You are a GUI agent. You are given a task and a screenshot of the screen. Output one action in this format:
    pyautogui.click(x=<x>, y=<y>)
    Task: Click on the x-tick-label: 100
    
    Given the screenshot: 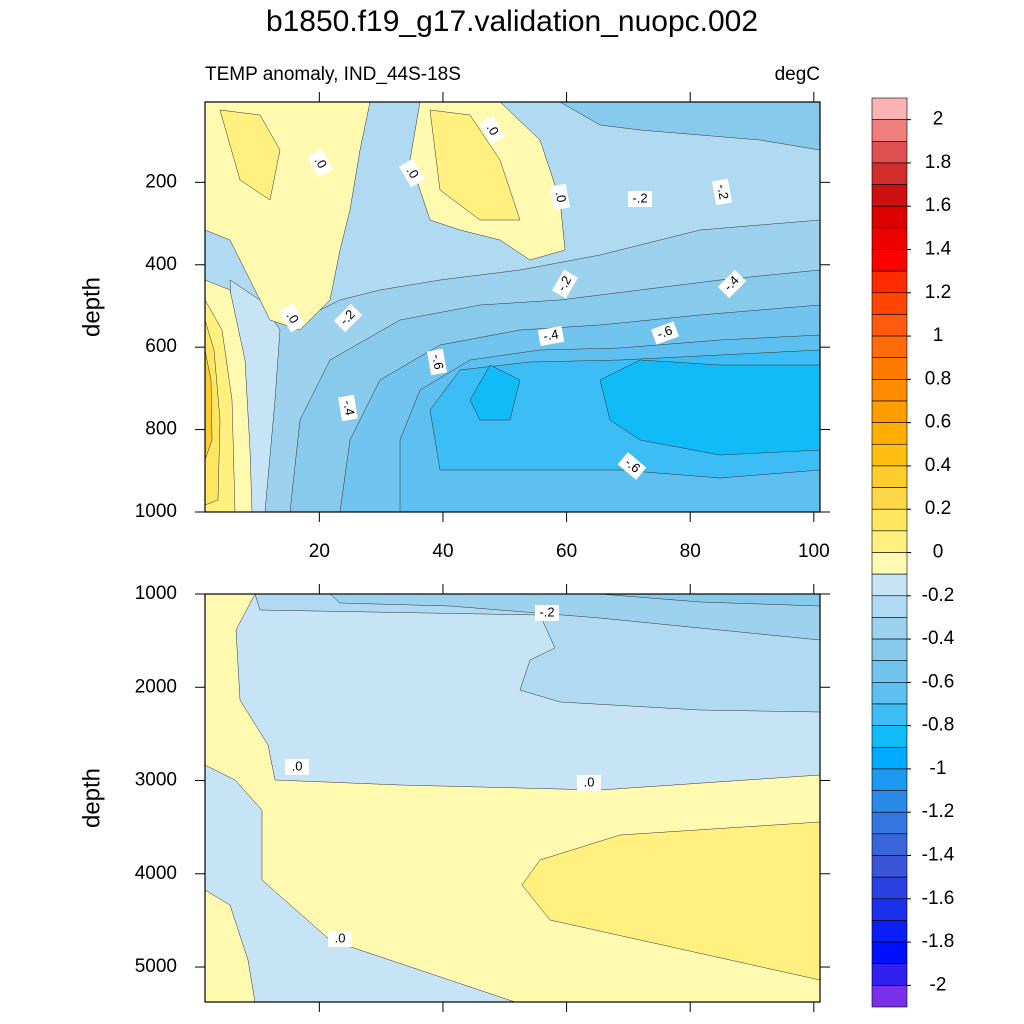 What is the action you would take?
    pyautogui.click(x=814, y=551)
    